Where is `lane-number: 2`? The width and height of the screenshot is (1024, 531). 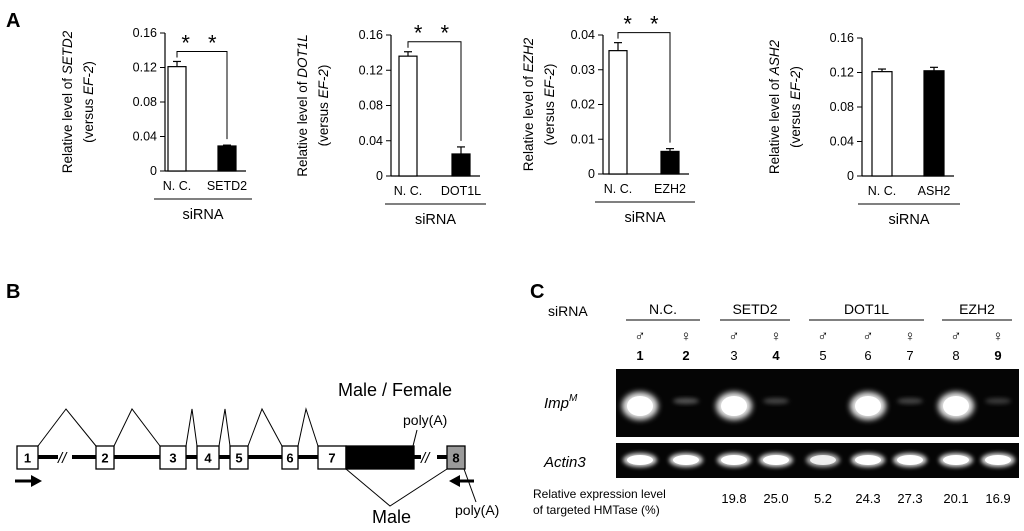 lane-number: 2 is located at coordinates (685, 355).